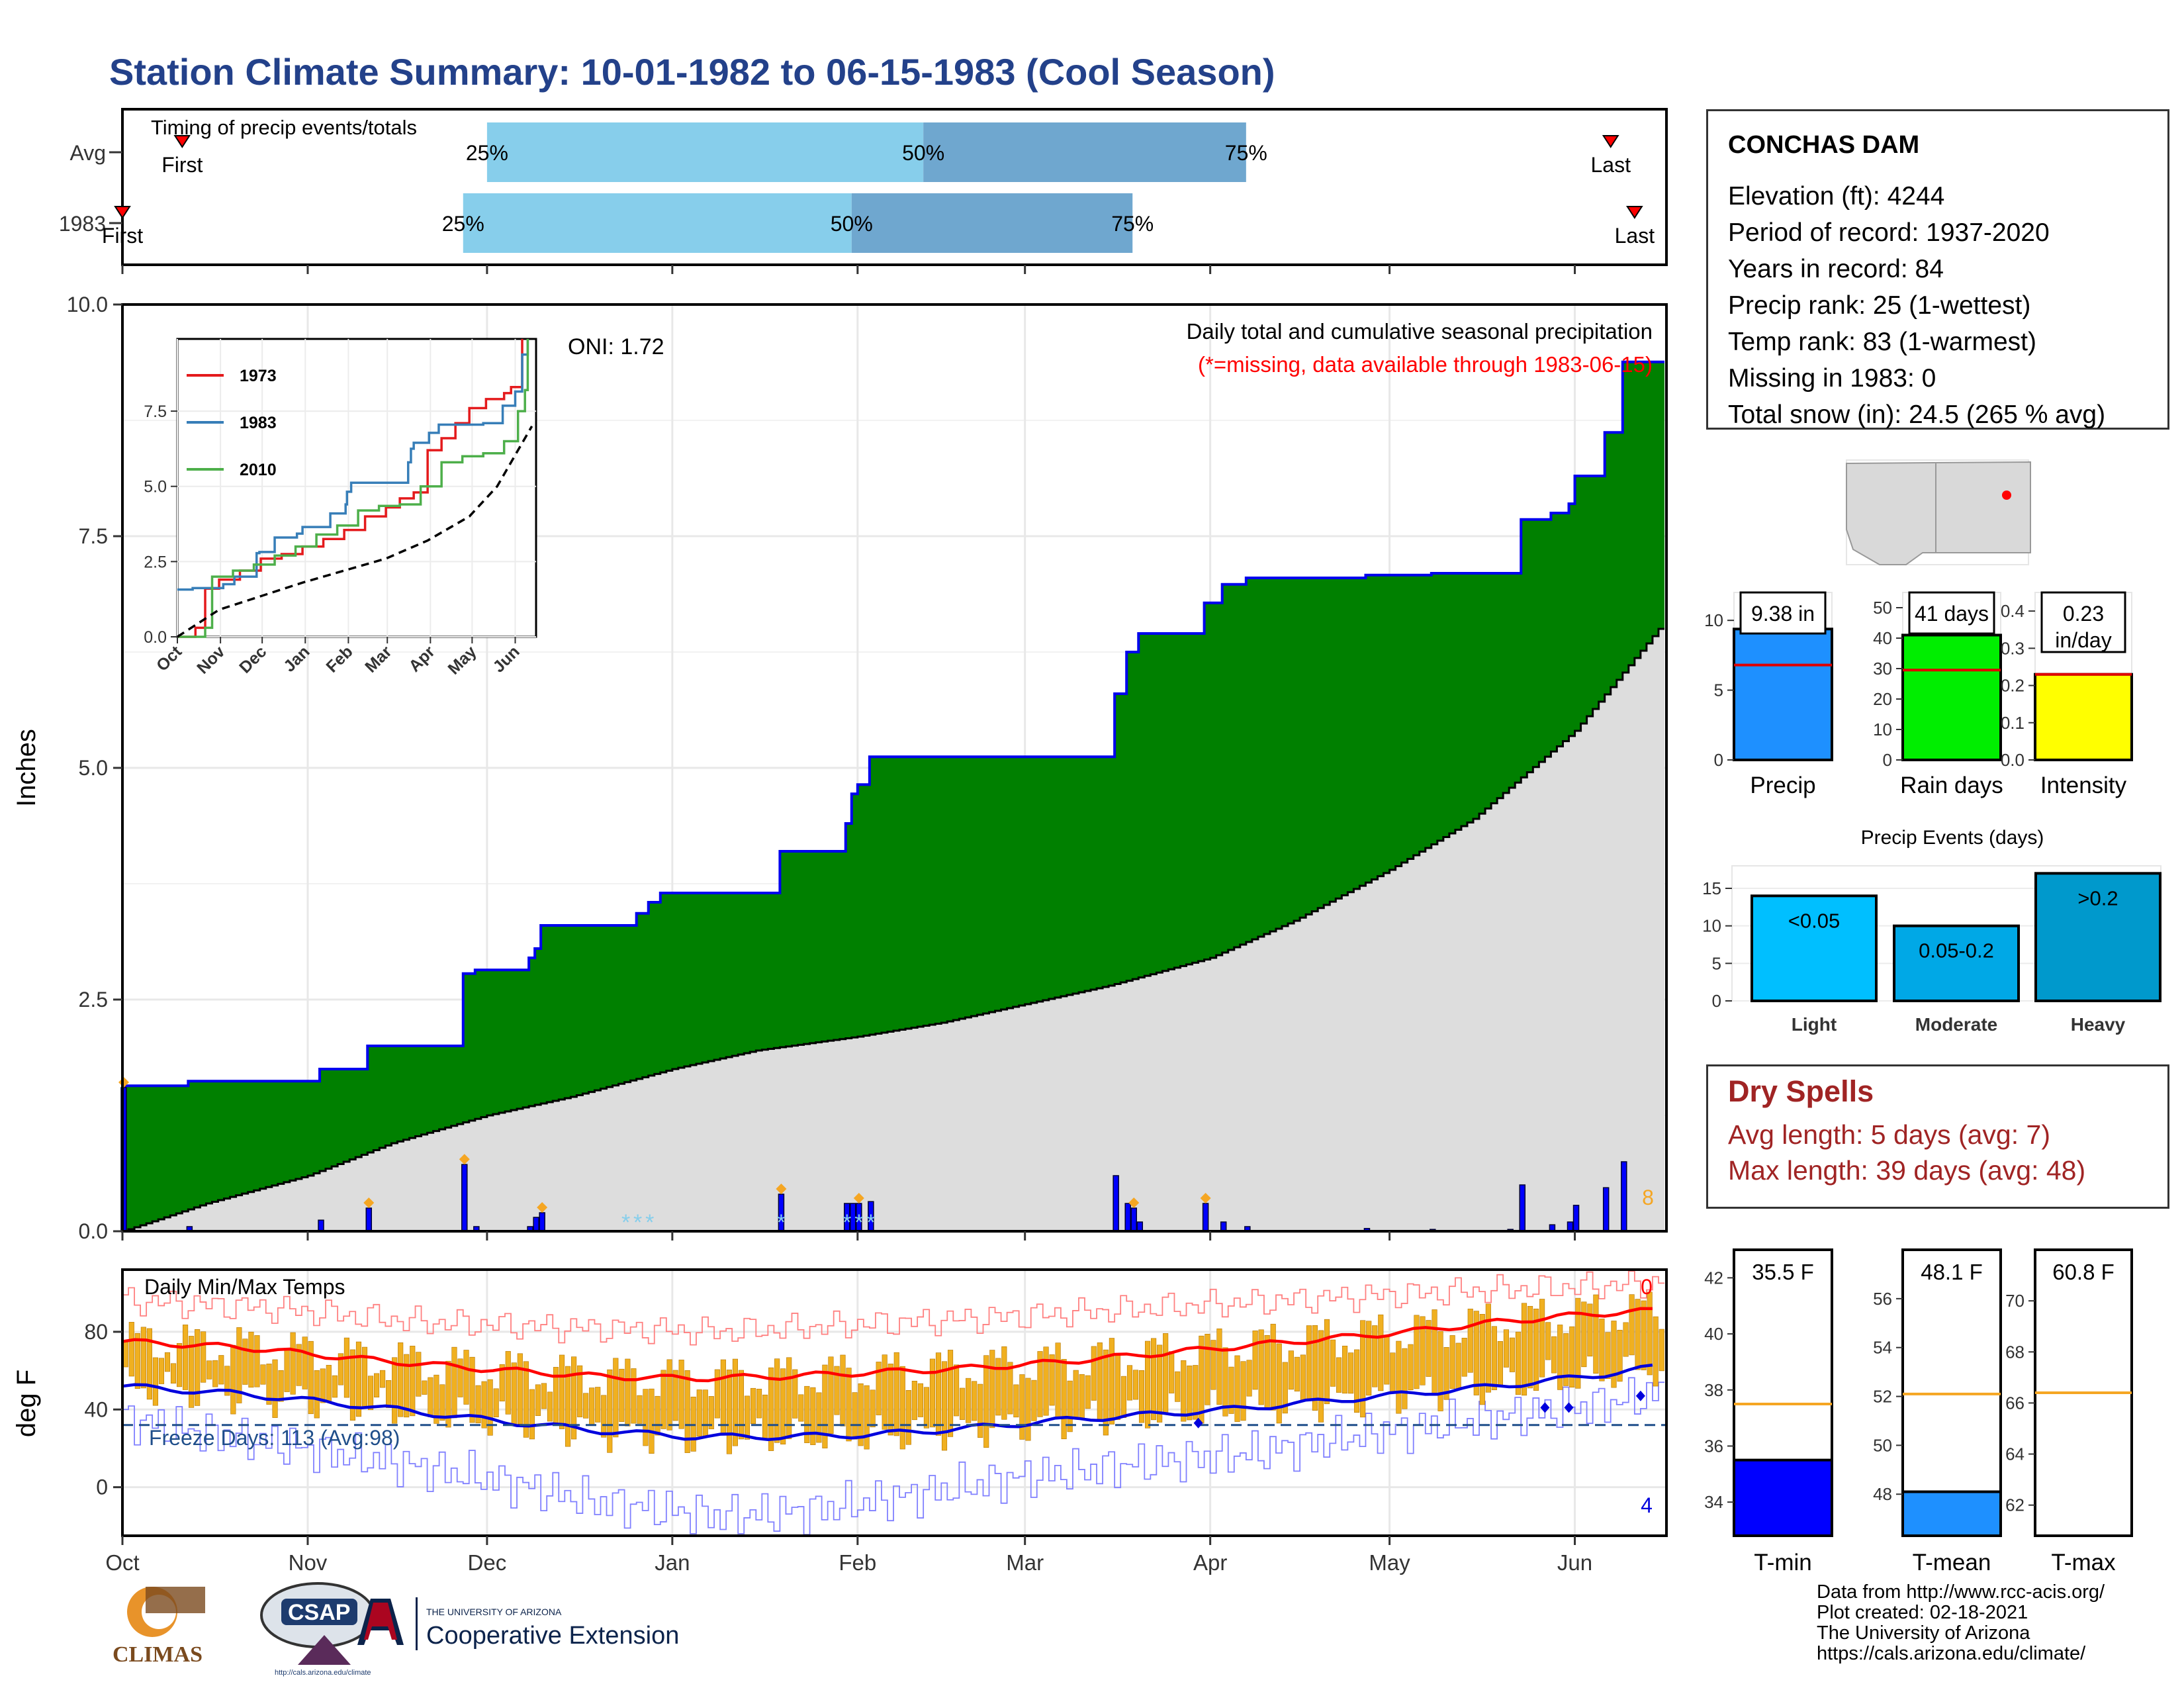  What do you see at coordinates (1883, 1299) in the screenshot?
I see `y-tick-label: 56` at bounding box center [1883, 1299].